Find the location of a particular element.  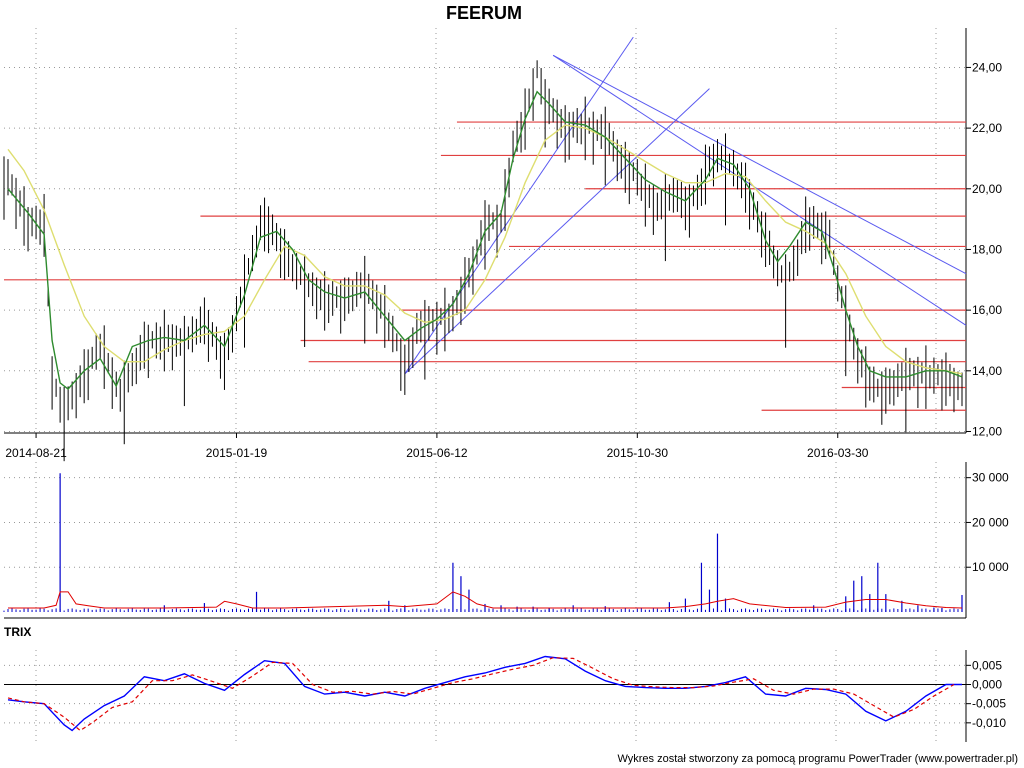

volume-y-tick-label: 30 000 is located at coordinates (990, 478).